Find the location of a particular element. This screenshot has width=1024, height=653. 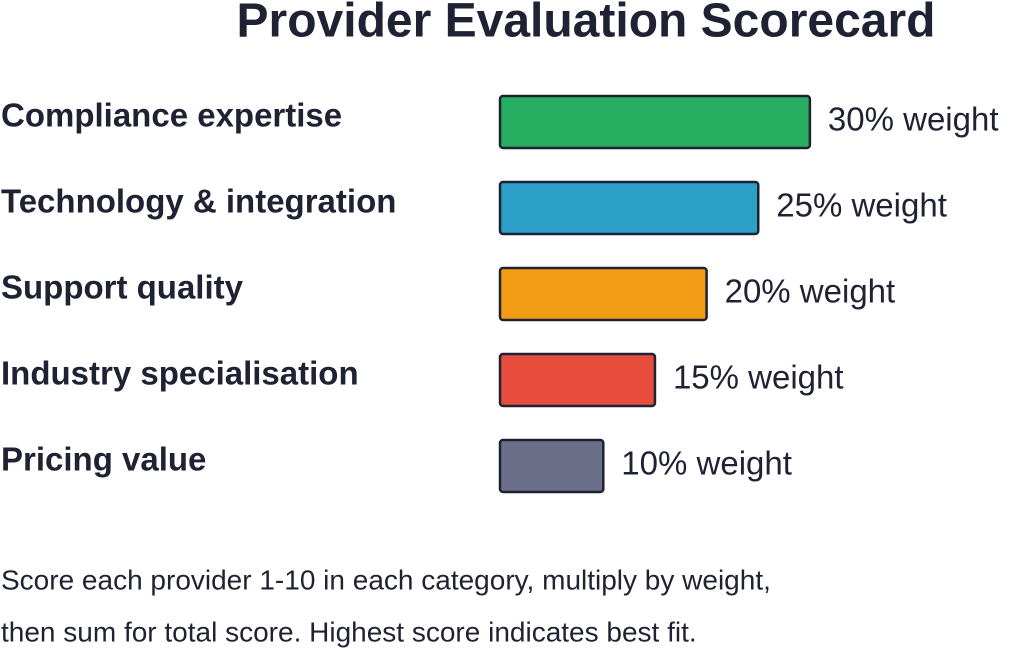

category-label: Industry specialisation is located at coordinates (180, 373).